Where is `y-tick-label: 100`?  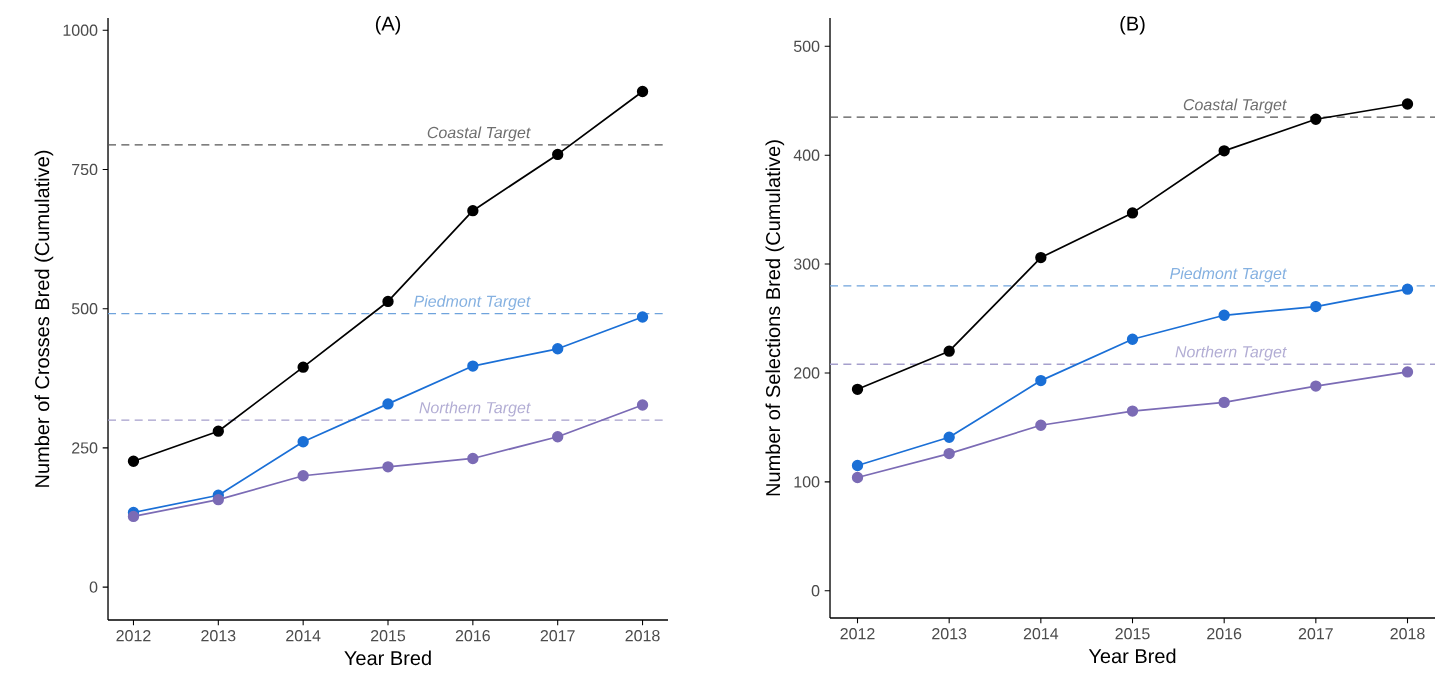 y-tick-label: 100 is located at coordinates (807, 482).